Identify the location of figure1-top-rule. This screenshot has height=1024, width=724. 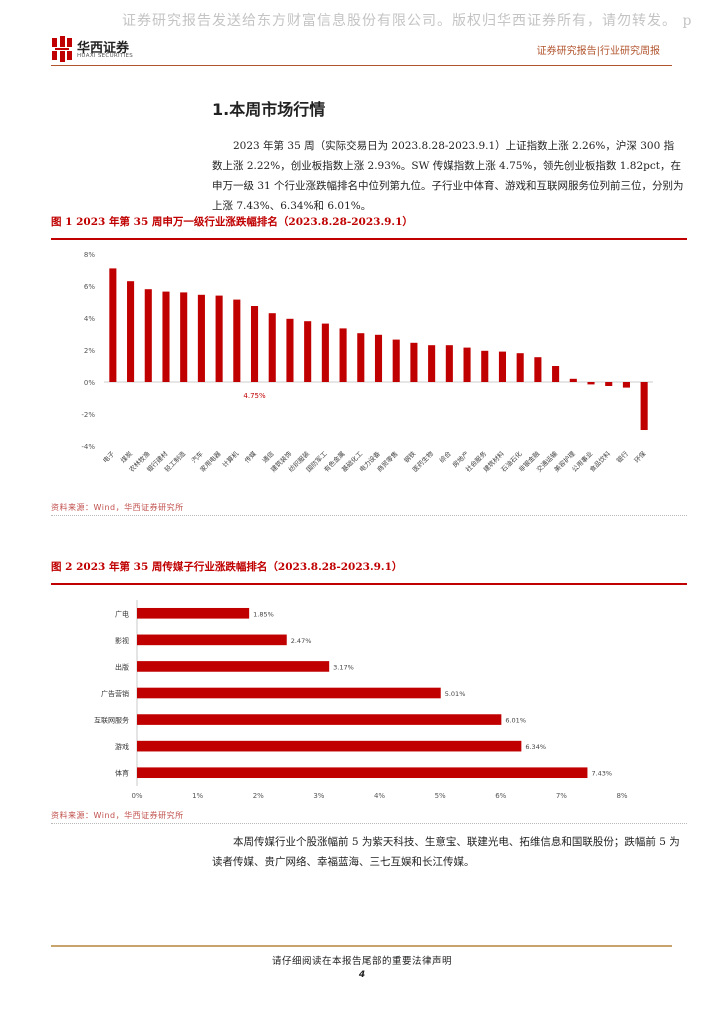
(369, 239).